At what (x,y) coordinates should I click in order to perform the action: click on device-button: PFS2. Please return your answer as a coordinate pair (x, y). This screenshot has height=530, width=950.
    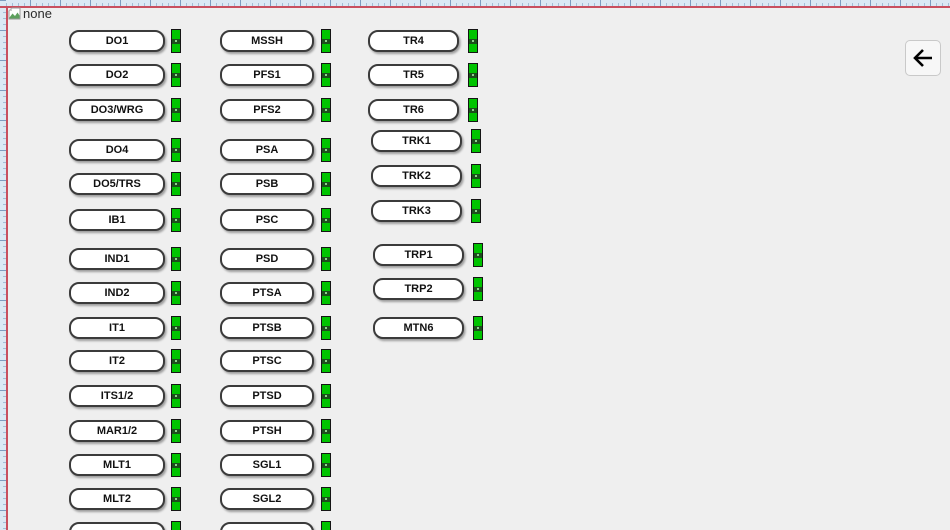
    Looking at the image, I should click on (267, 110).